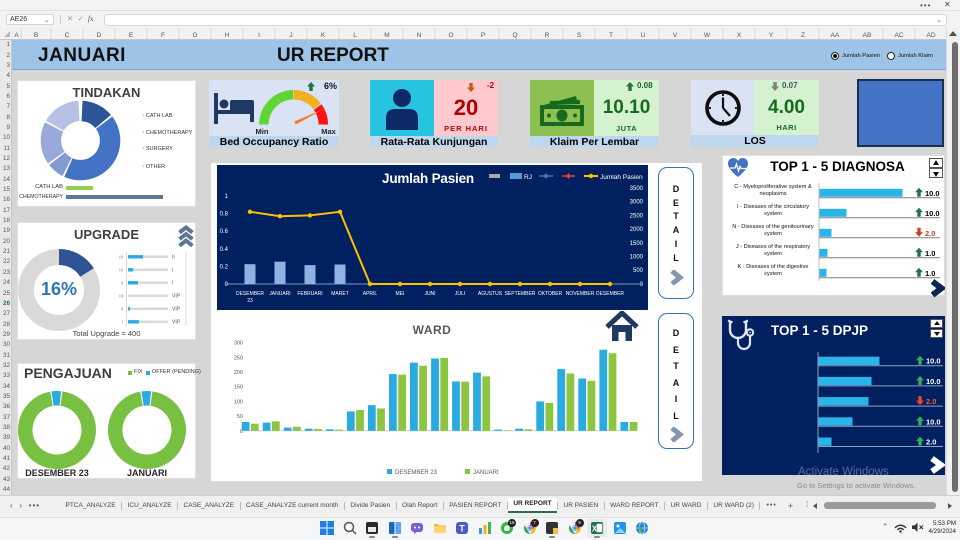 This screenshot has width=960, height=540. Describe the element at coordinates (309, 294) in the screenshot. I see `svg-text: FEBRUARI` at that location.